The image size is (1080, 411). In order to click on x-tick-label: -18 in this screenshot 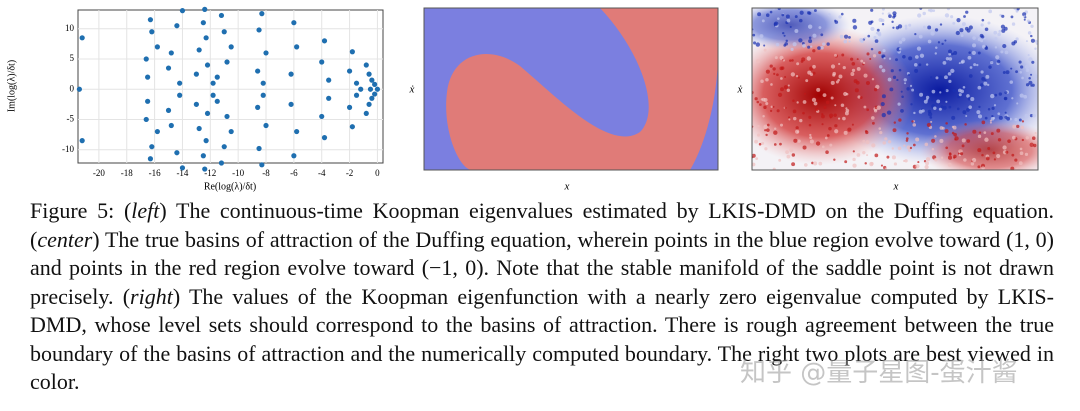, I will do `click(127, 173)`.